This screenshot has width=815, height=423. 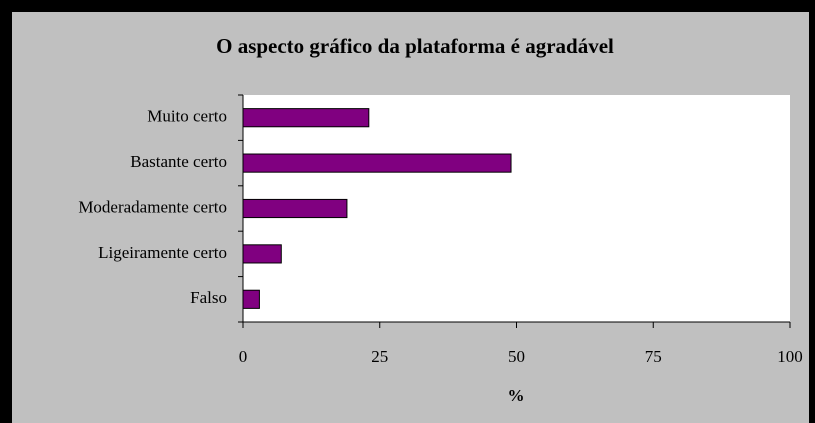 What do you see at coordinates (208, 297) in the screenshot?
I see `y-tick-label: Falso` at bounding box center [208, 297].